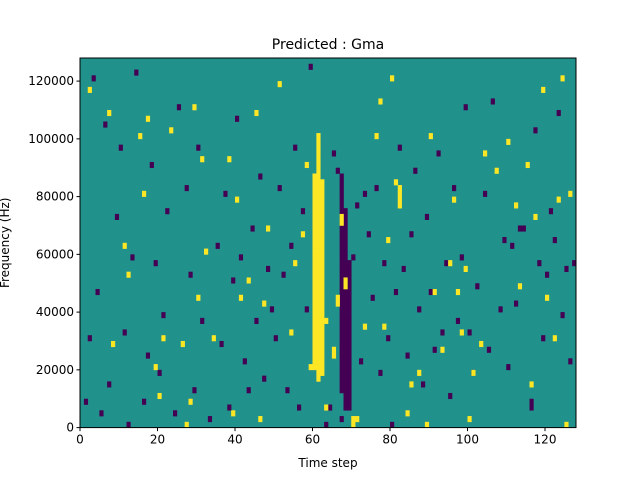 The height and width of the screenshot is (480, 640). I want to click on x-tick-label: 40, so click(234, 440).